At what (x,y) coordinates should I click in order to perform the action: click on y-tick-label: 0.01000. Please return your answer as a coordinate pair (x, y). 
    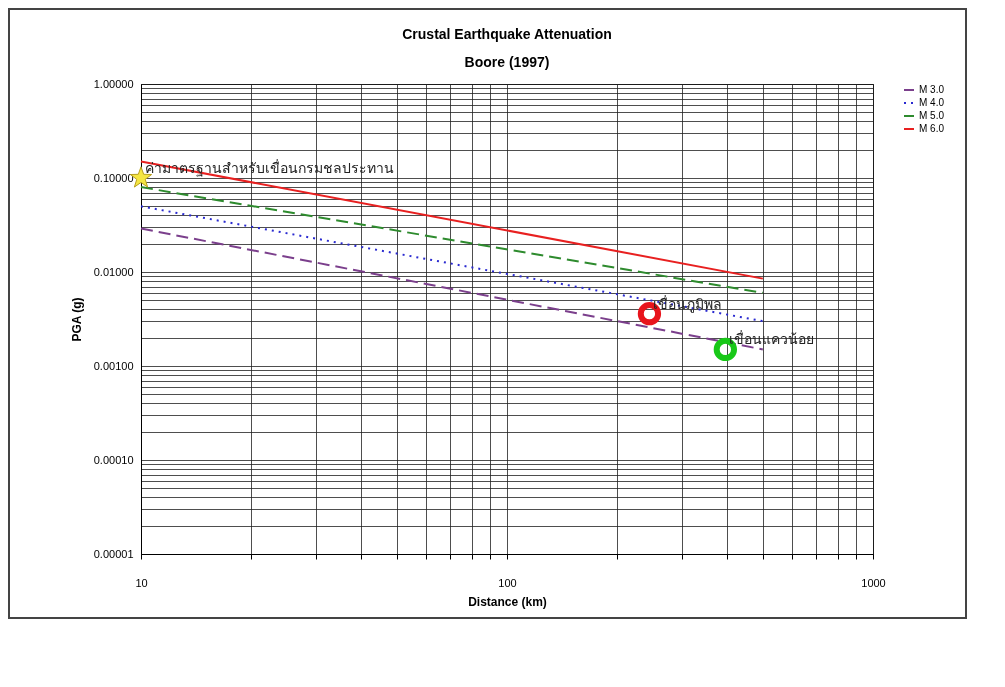
    Looking at the image, I should click on (113, 271).